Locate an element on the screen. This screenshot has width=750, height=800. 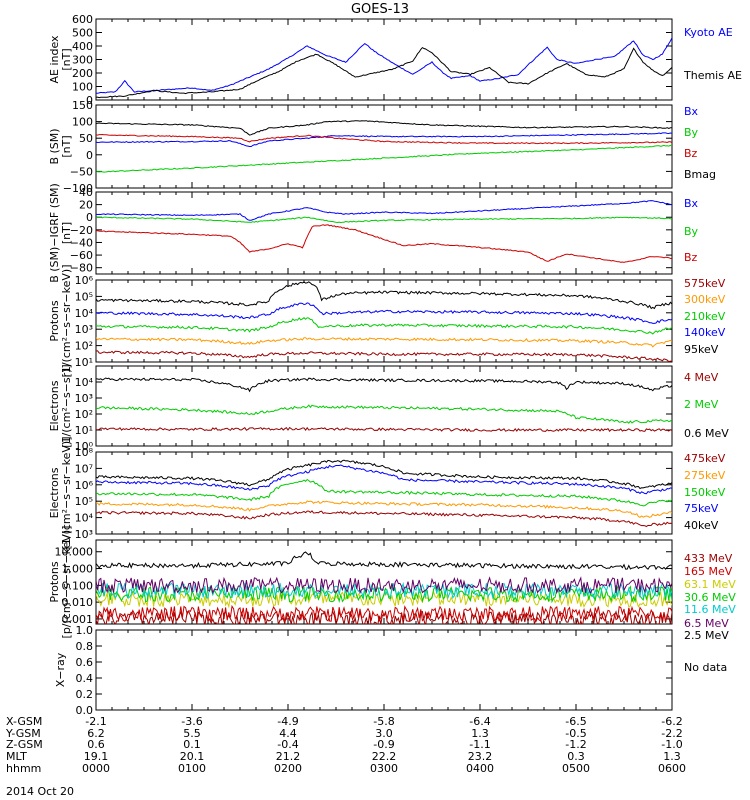
legend-entry: 2 MeV is located at coordinates (701, 404).